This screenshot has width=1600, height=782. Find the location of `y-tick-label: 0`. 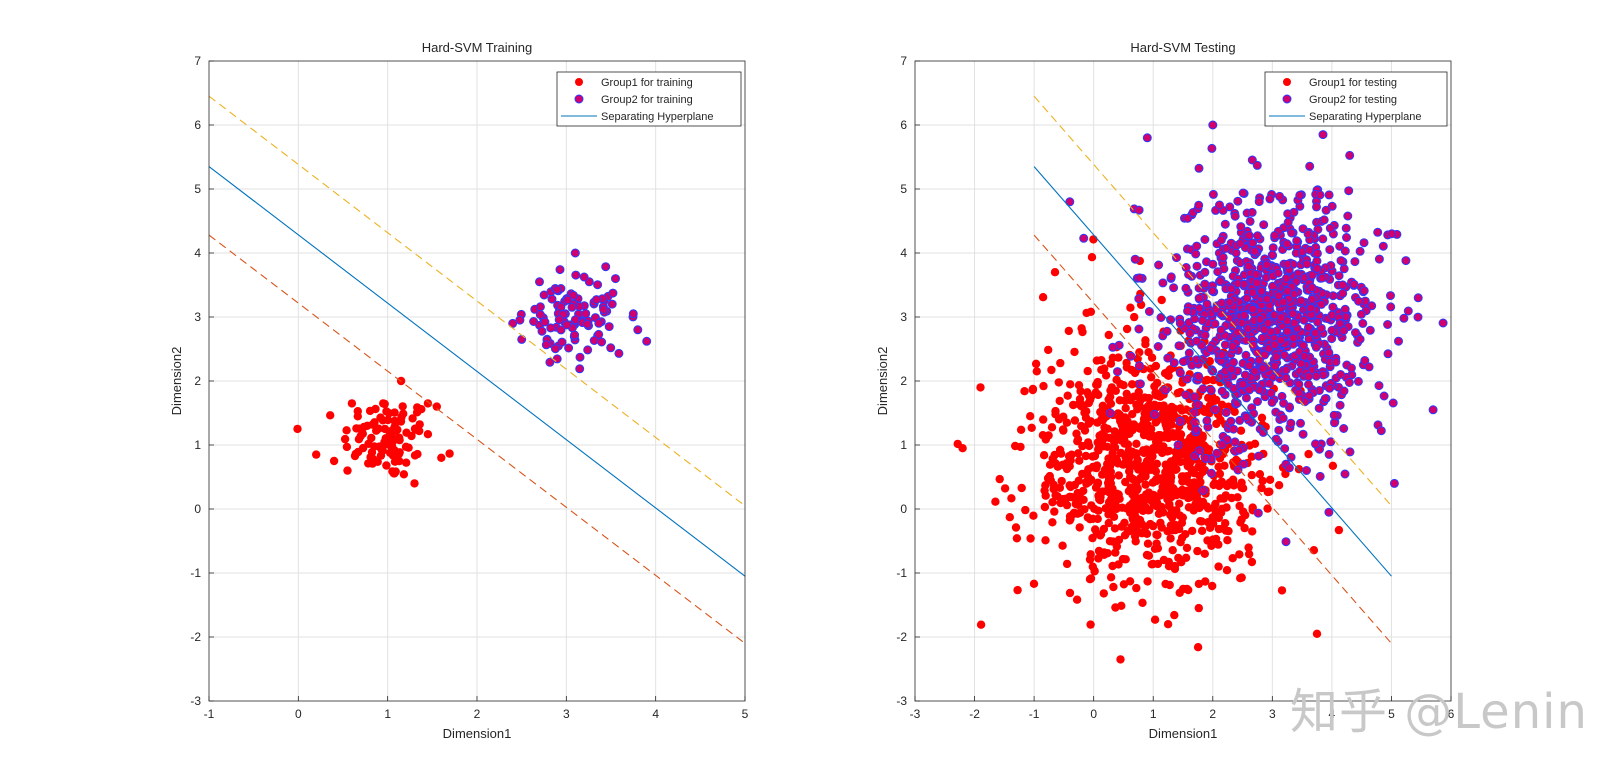

y-tick-label: 0 is located at coordinates (197, 509).